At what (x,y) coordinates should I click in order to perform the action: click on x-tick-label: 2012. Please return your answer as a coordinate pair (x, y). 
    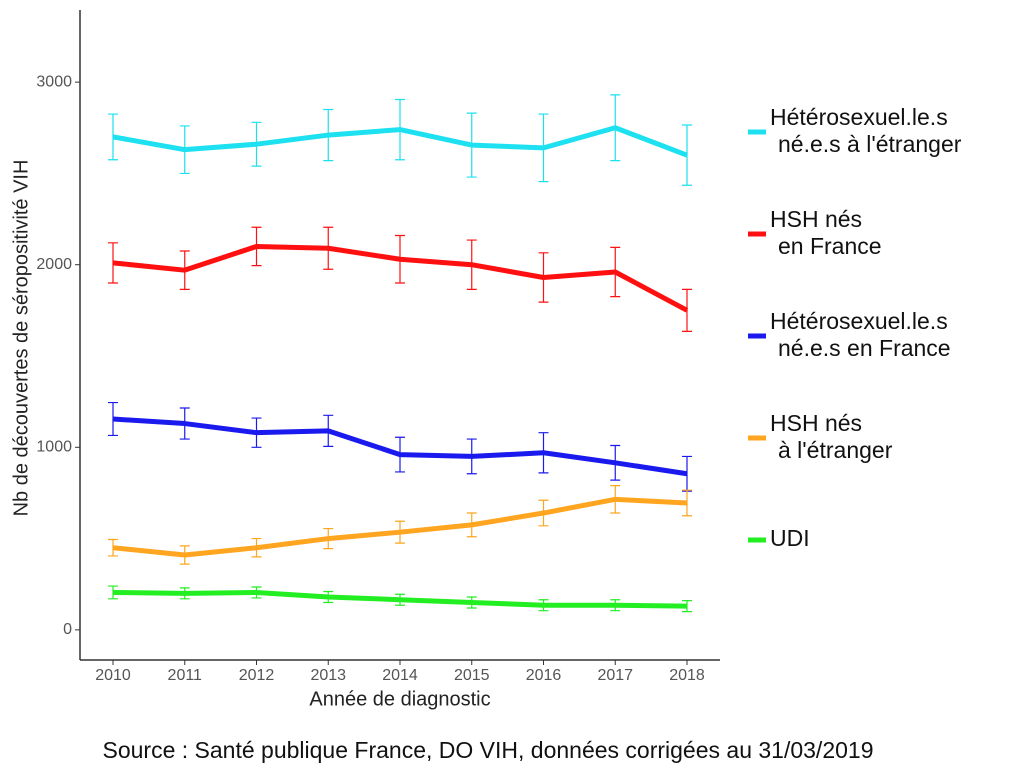
    Looking at the image, I should click on (257, 675).